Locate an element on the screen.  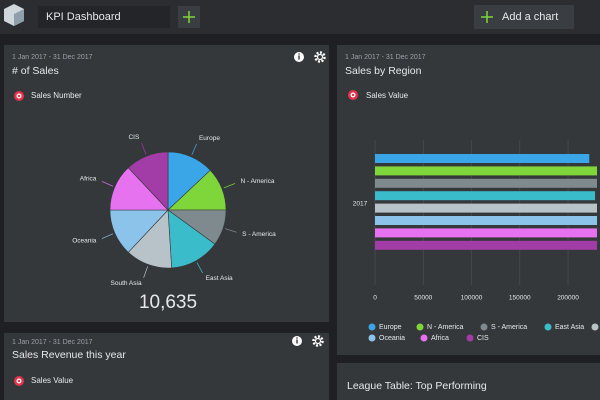
panel-title: Sales by Region is located at coordinates (383, 71).